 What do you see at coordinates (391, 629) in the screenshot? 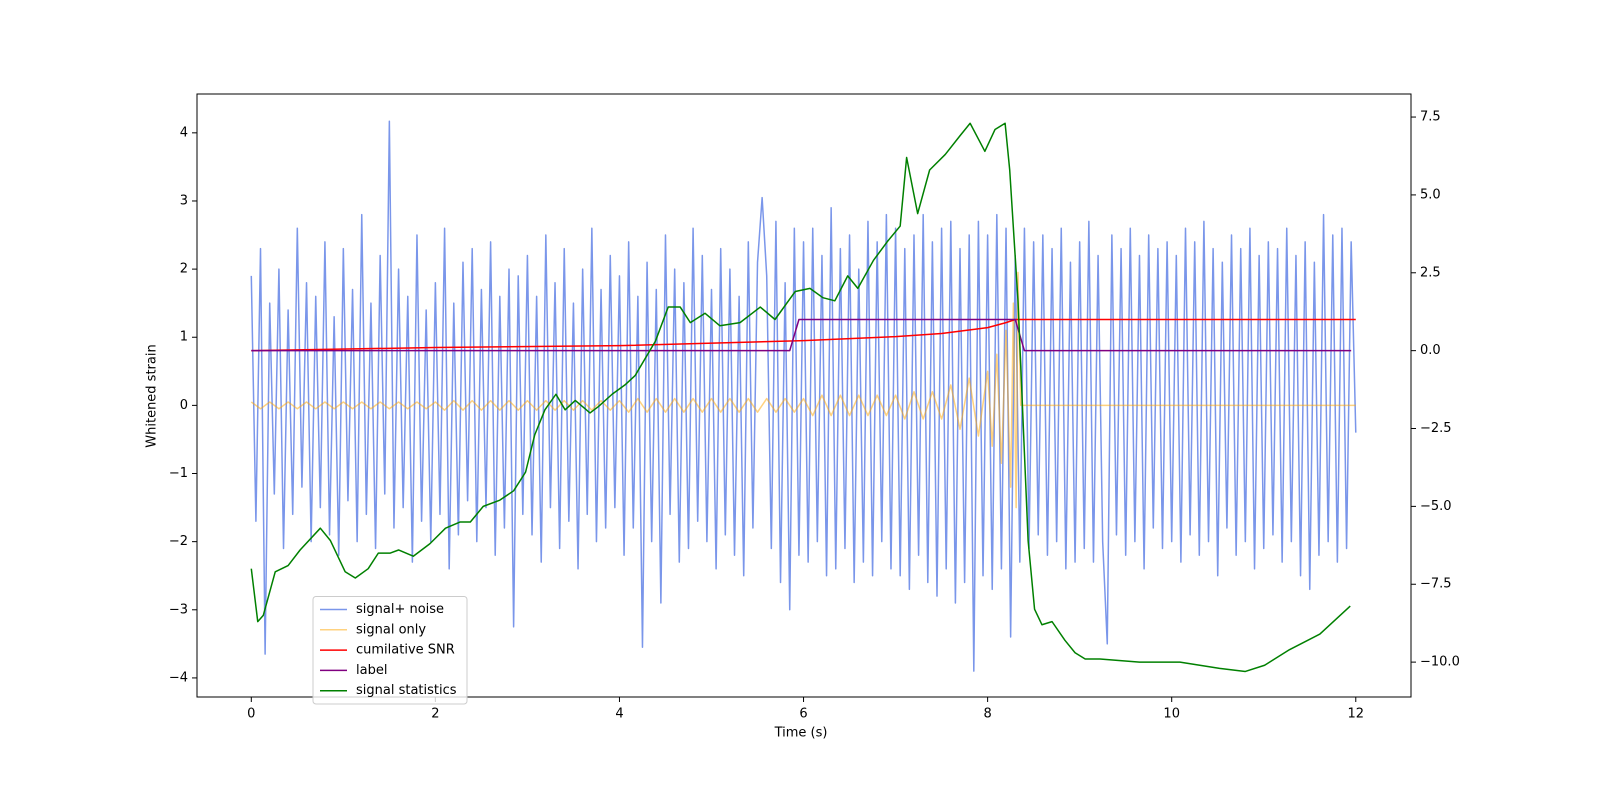
I see `legend-label: signal only` at bounding box center [391, 629].